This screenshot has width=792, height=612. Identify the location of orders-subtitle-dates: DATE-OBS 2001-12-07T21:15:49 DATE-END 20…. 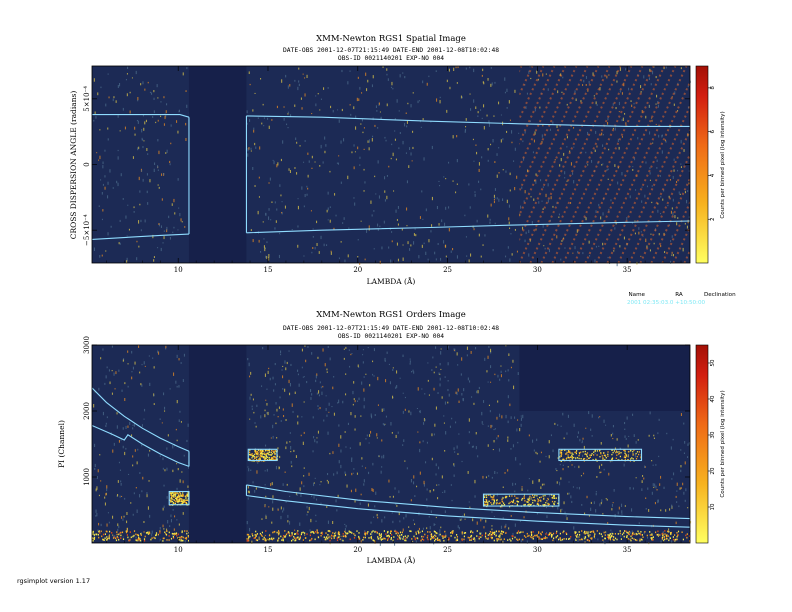
(391, 328).